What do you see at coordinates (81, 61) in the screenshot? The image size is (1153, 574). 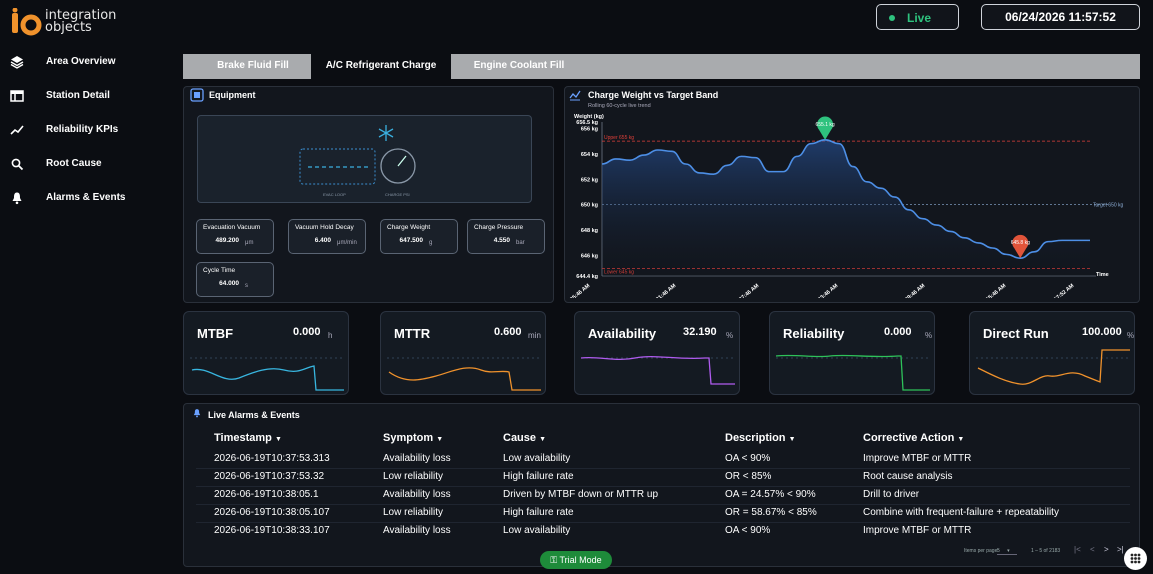 I see `sidebar-item-label: Area Overview` at bounding box center [81, 61].